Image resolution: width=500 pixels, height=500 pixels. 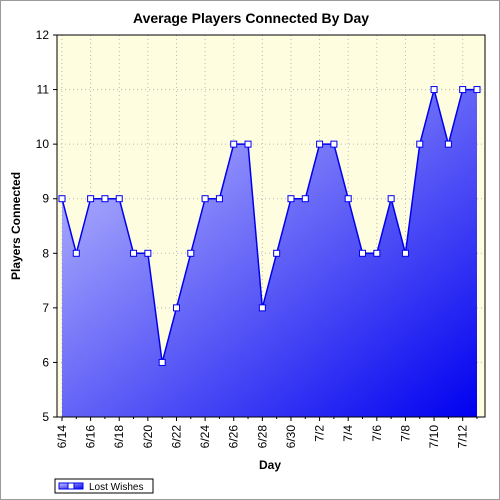 I want to click on x-axis-title: Day, so click(x=270, y=465).